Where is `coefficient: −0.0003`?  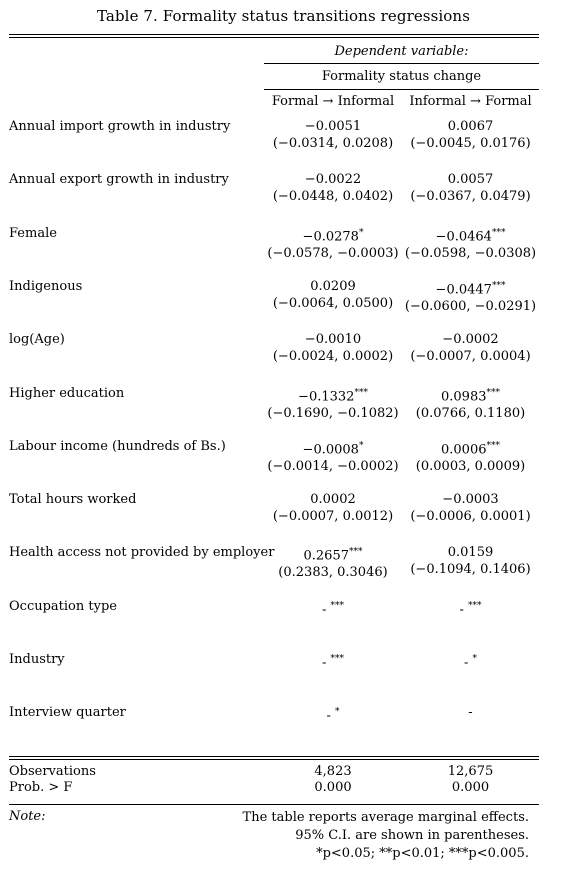
coefficient: −0.0003 is located at coordinates (470, 499).